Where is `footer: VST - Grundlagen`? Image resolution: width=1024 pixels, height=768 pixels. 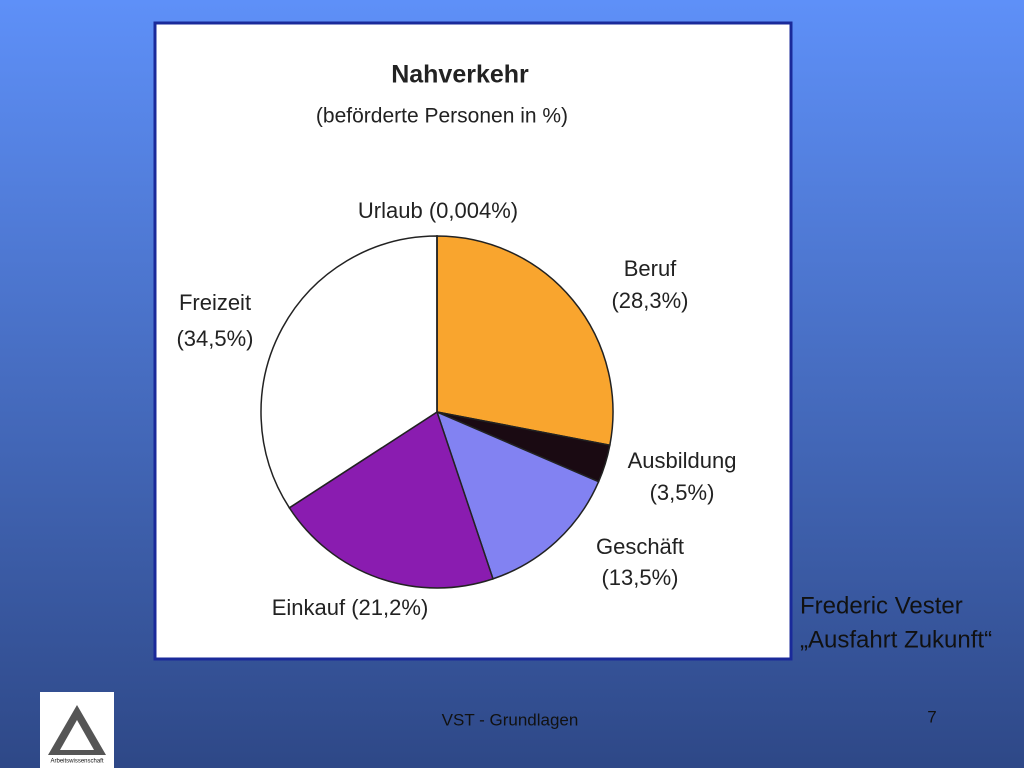
footer: VST - Grundlagen is located at coordinates (510, 719).